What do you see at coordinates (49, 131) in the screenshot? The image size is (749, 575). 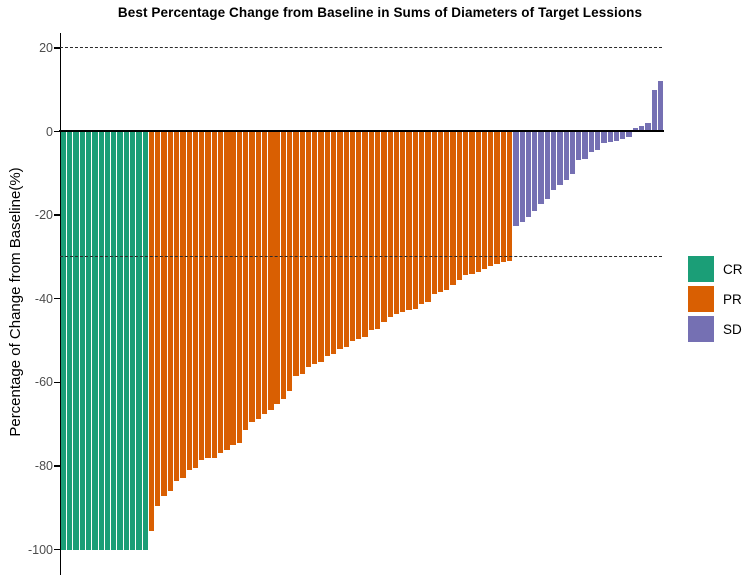 I see `y-tick-label: 0` at bounding box center [49, 131].